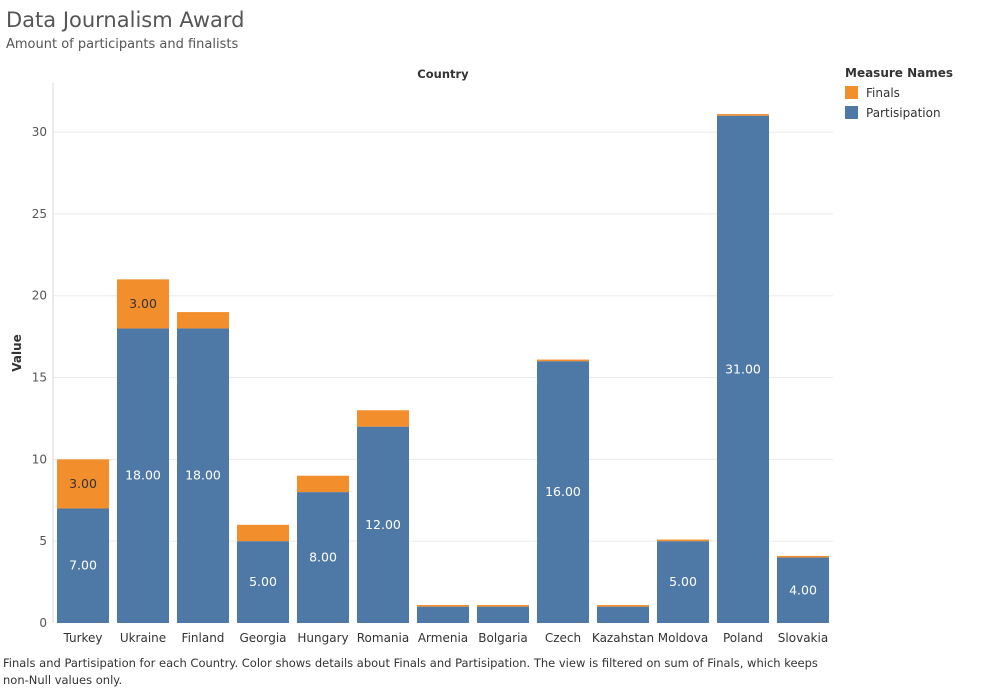 This screenshot has height=689, width=982. I want to click on data-label: 7.00, so click(83, 565).